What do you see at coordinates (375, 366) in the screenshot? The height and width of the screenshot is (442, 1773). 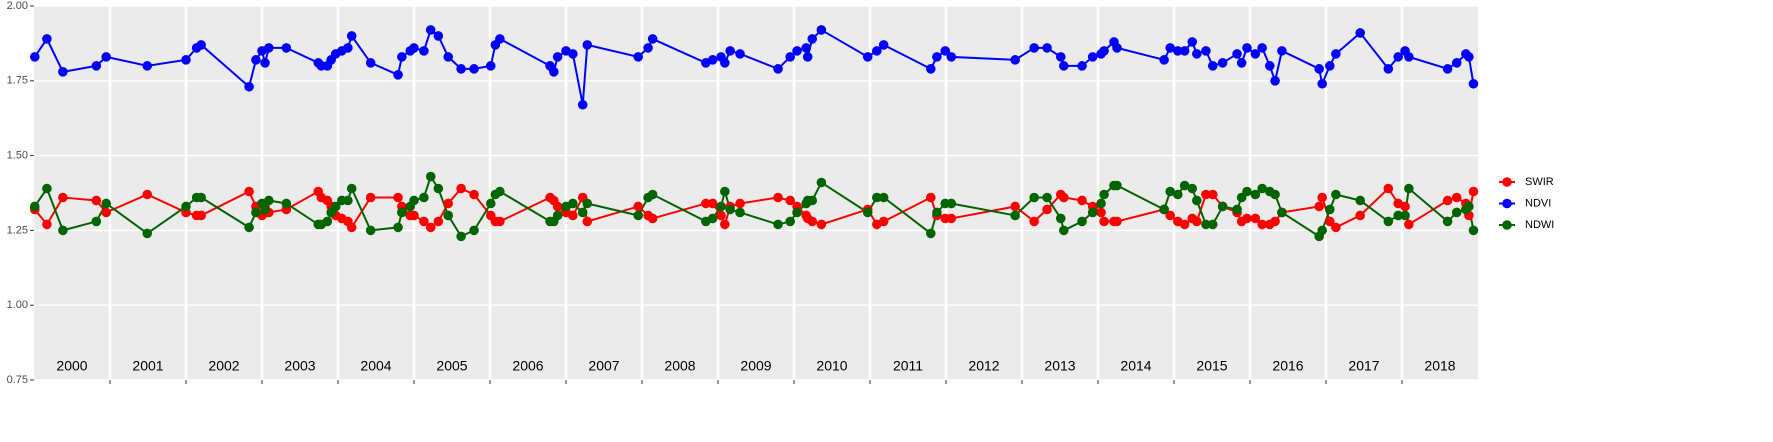 I see `year-label: 2004` at bounding box center [375, 366].